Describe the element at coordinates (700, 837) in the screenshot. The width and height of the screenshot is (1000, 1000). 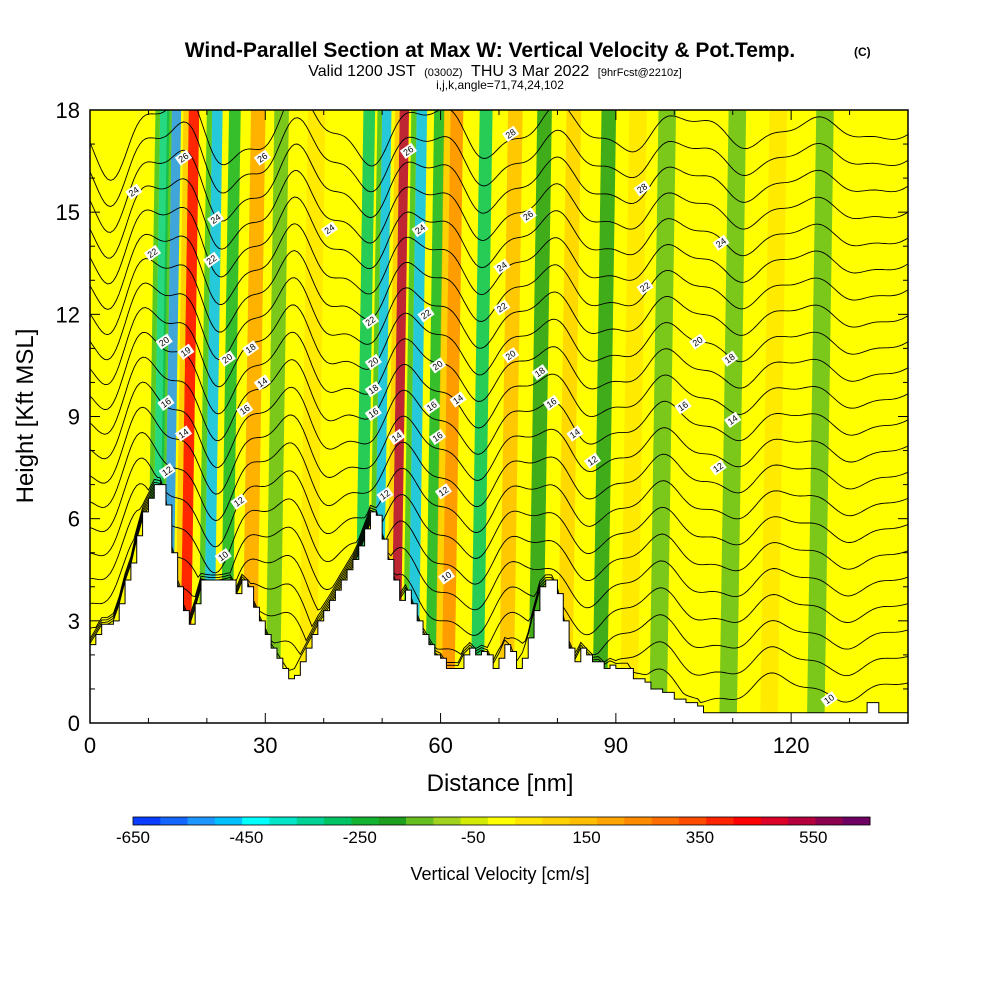
I see `colorbar-tick-label: 350` at that location.